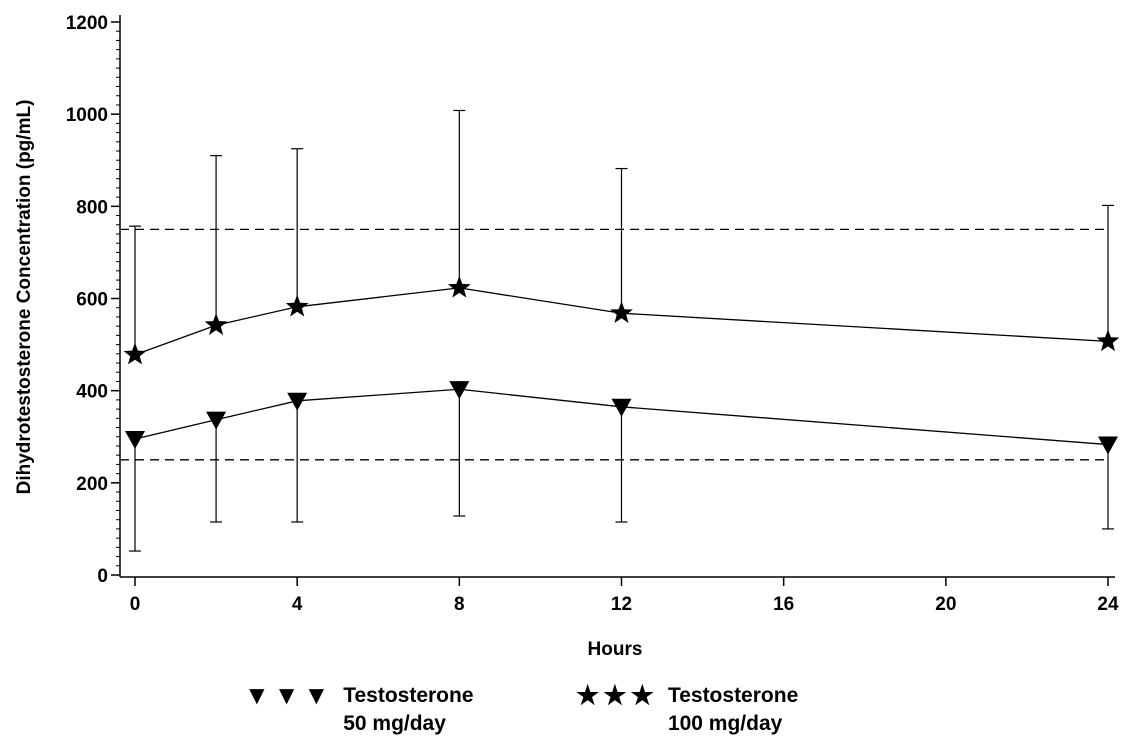 This screenshot has width=1123, height=740. What do you see at coordinates (725, 723) in the screenshot?
I see `legend-label-100mg-line2: 100 mg/day` at bounding box center [725, 723].